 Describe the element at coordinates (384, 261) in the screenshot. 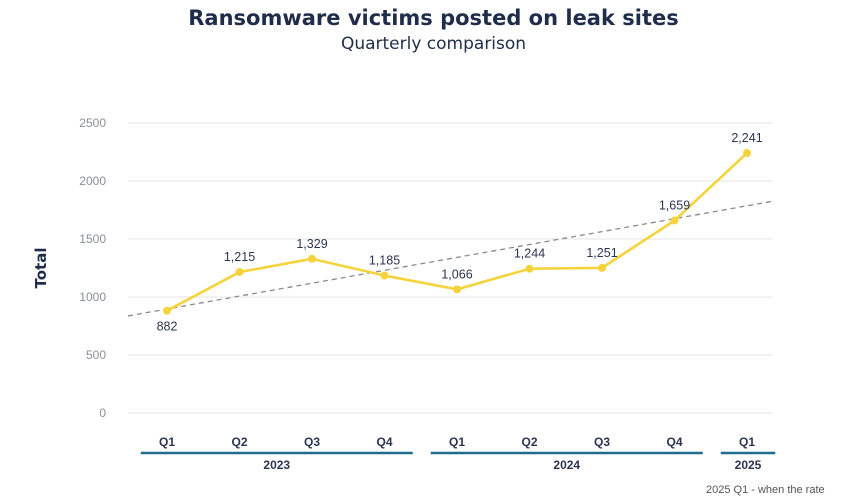

I see `data-label: 1,185` at that location.